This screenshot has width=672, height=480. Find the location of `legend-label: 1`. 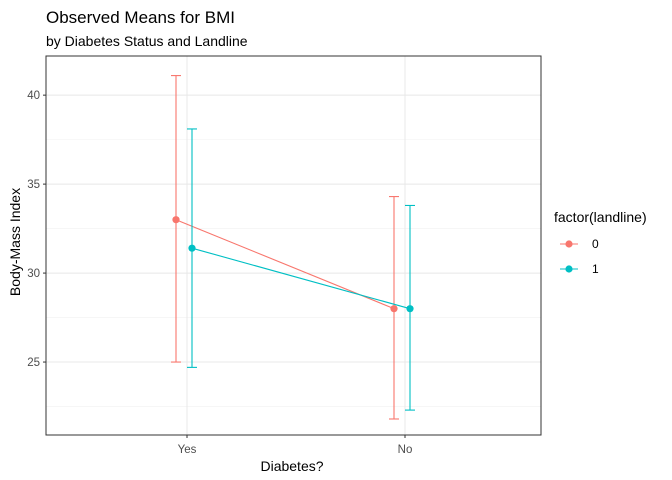

legend-label: 1 is located at coordinates (595, 269).